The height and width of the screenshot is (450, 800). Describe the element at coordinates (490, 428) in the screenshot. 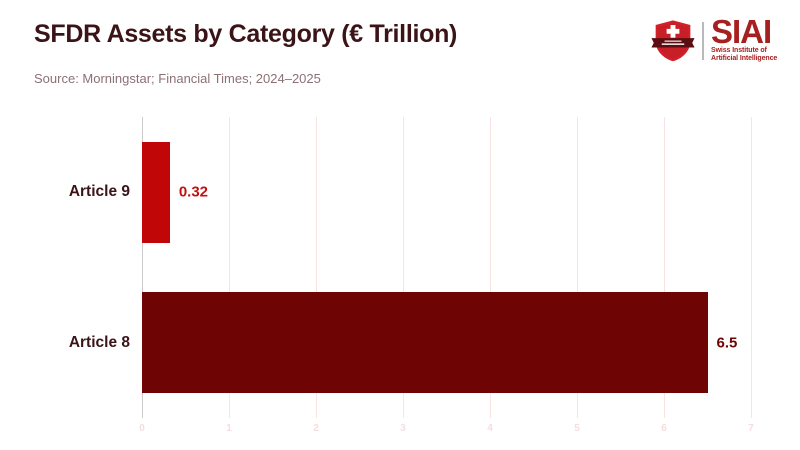

I see `x-tick-label: 4` at that location.